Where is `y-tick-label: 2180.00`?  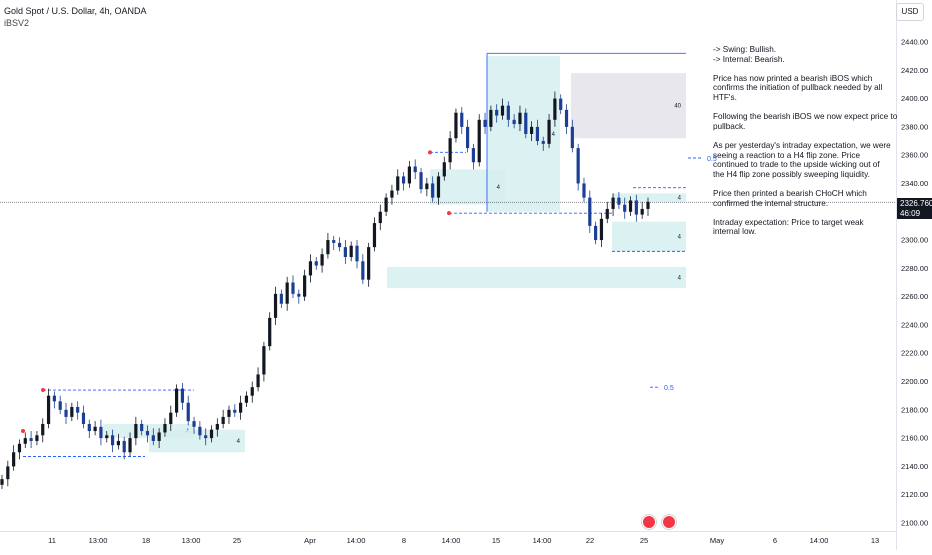 y-tick-label: 2180.00 is located at coordinates (914, 409).